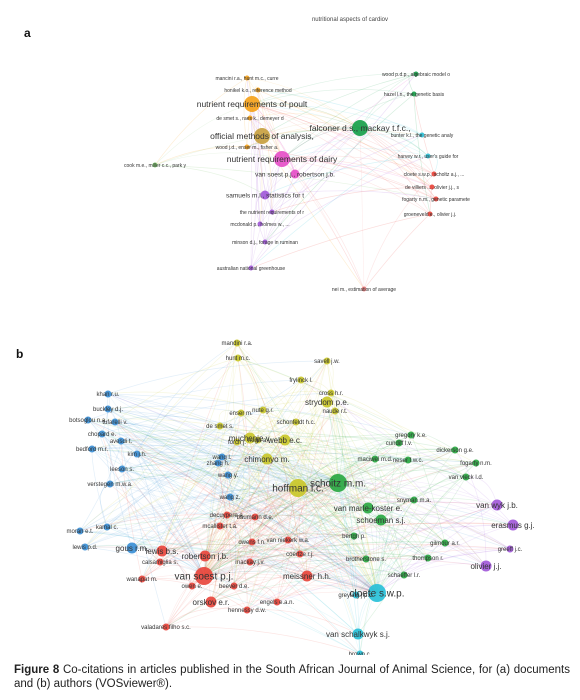 The width and height of the screenshot is (580, 700). I want to click on panel-b-node-van-schalkwyk-s-j, so click(358, 634).